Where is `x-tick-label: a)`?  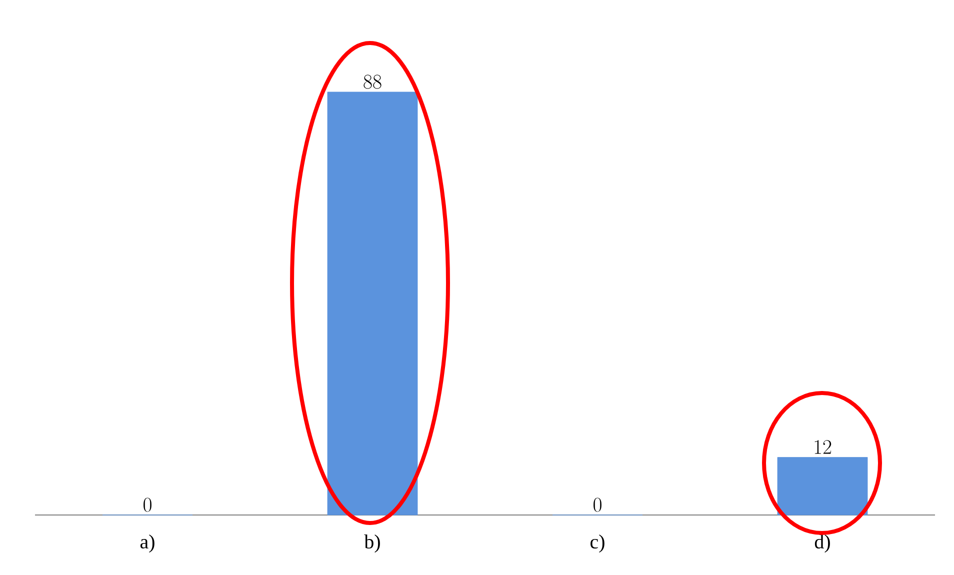
x-tick-label: a) is located at coordinates (147, 543).